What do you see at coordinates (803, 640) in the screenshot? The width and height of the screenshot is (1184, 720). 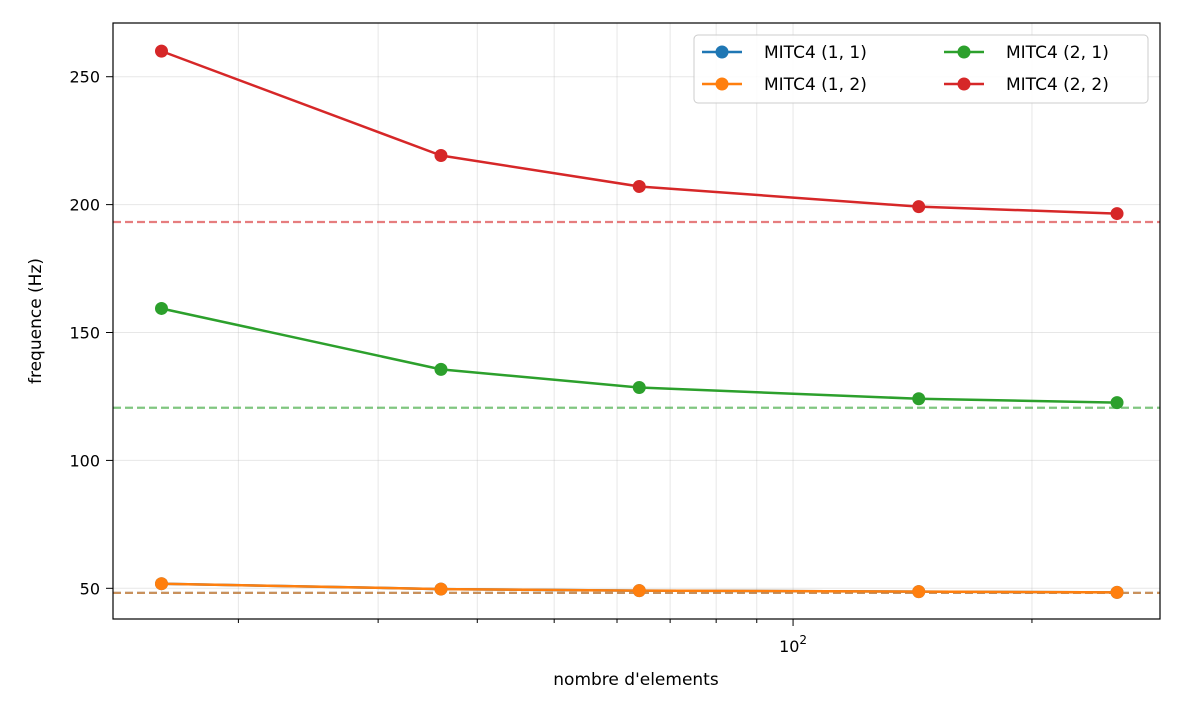 I see `x-tick-exponent: 2` at bounding box center [803, 640].